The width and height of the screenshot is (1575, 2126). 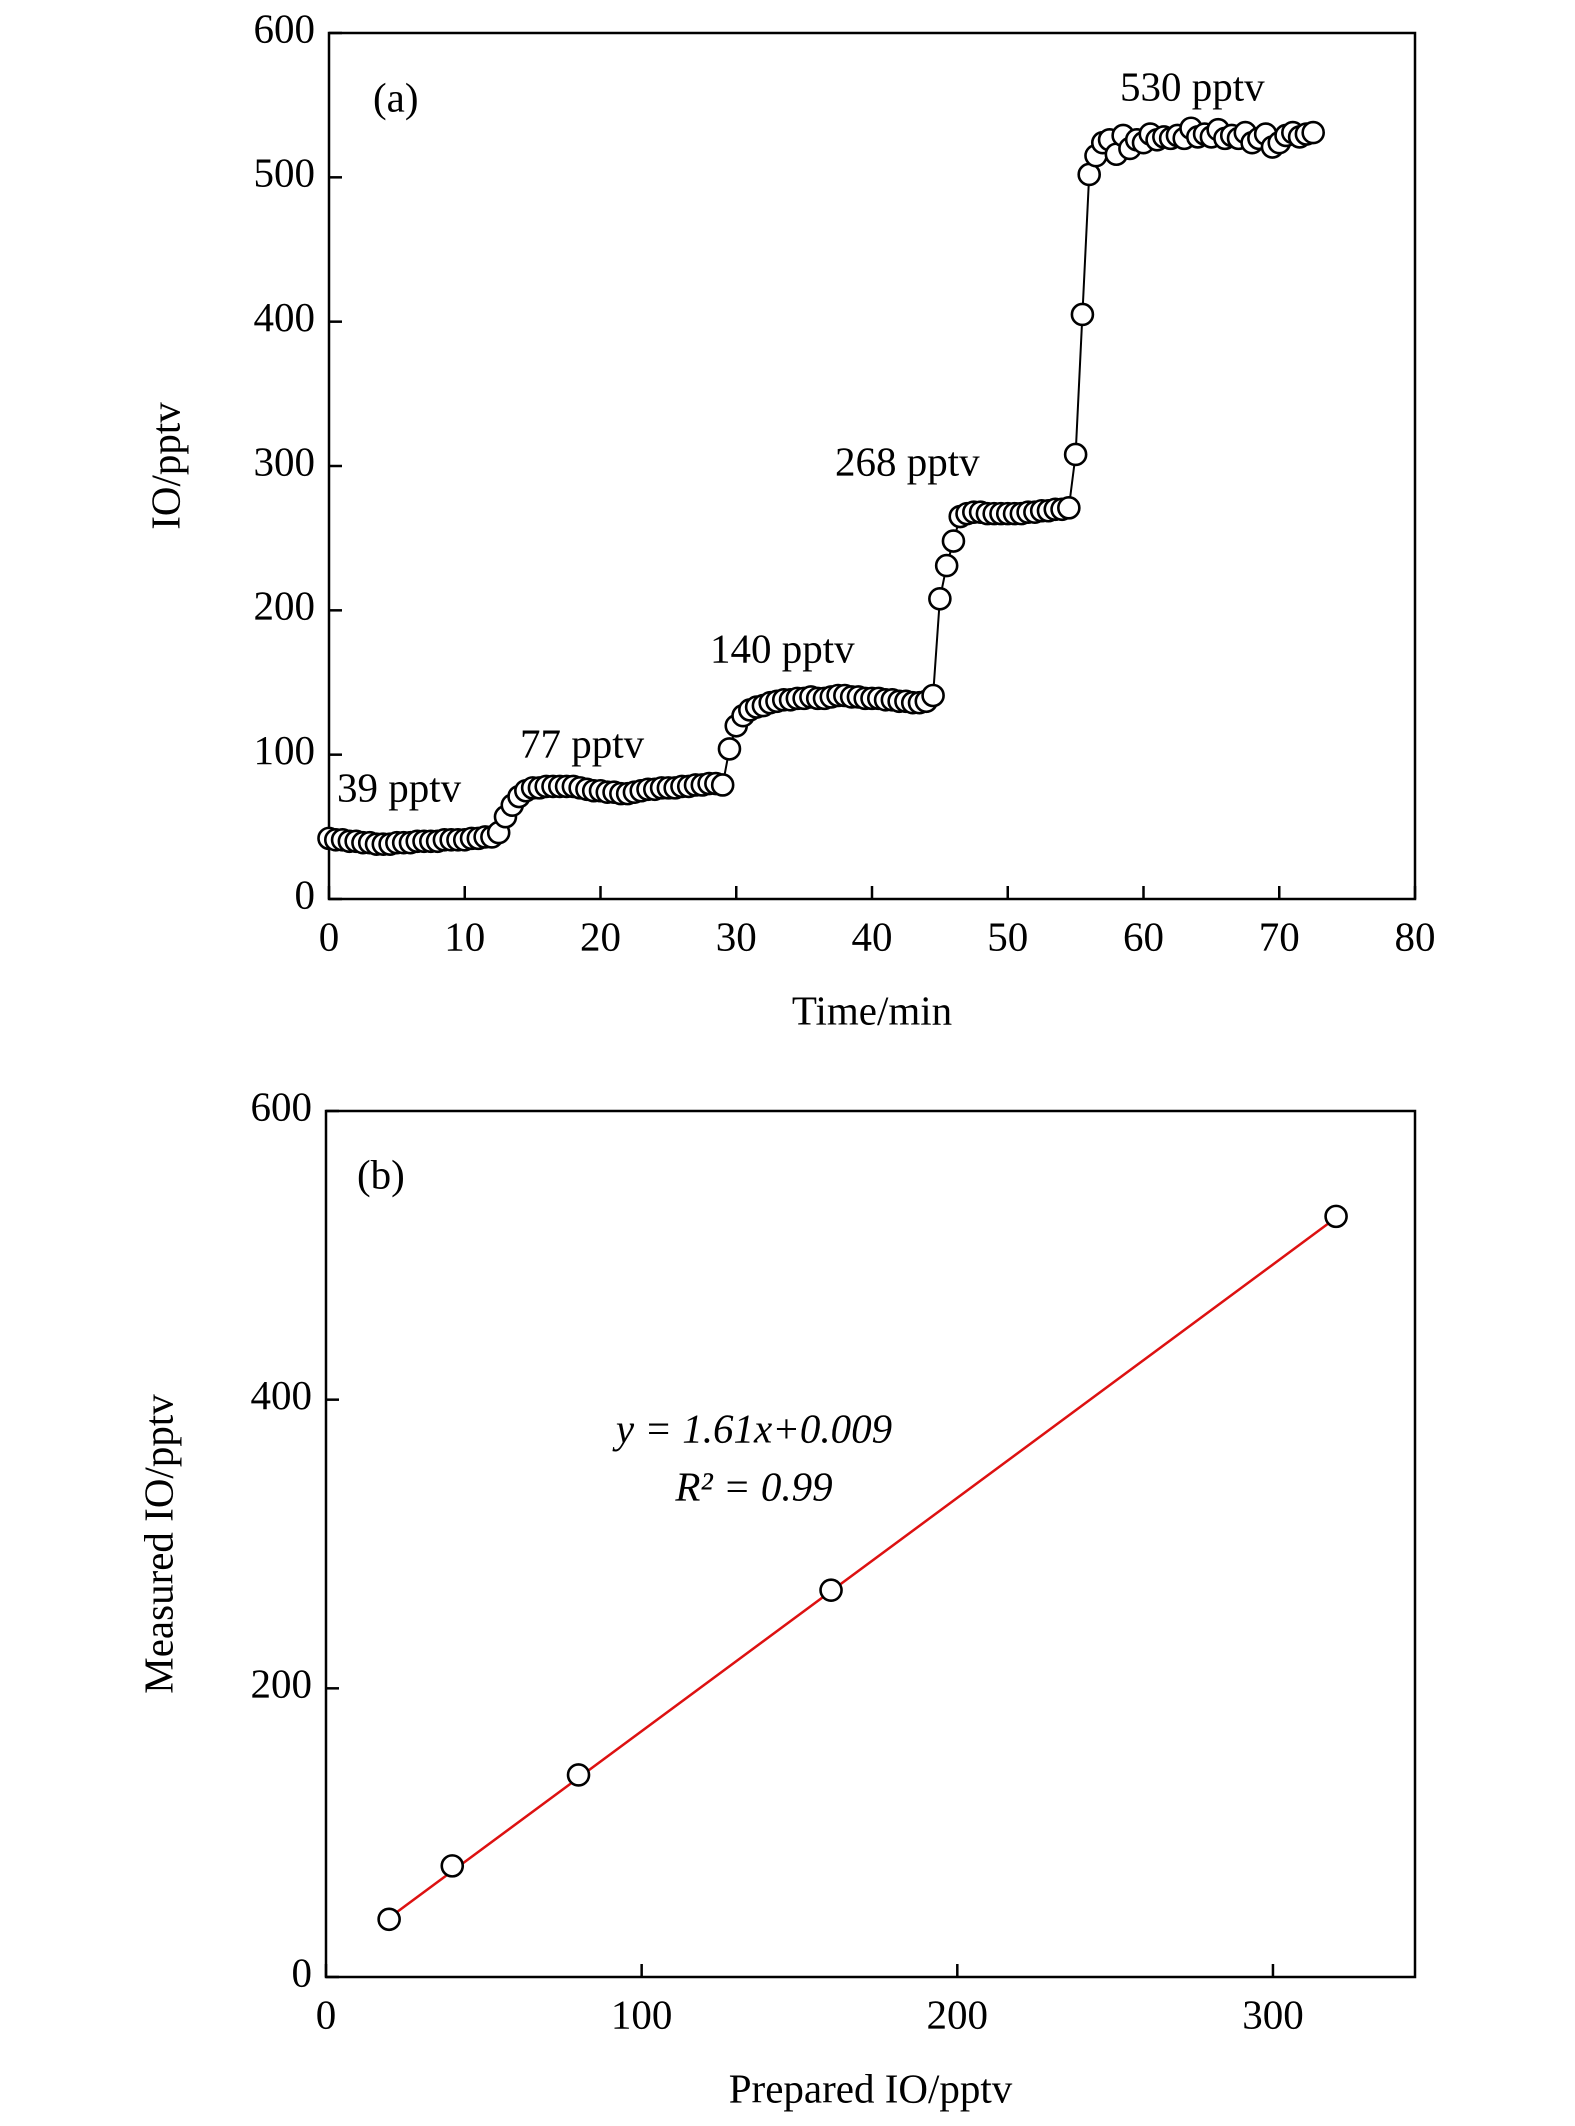 What do you see at coordinates (1192, 86) in the screenshot?
I see `annotation: 530 pptv` at bounding box center [1192, 86].